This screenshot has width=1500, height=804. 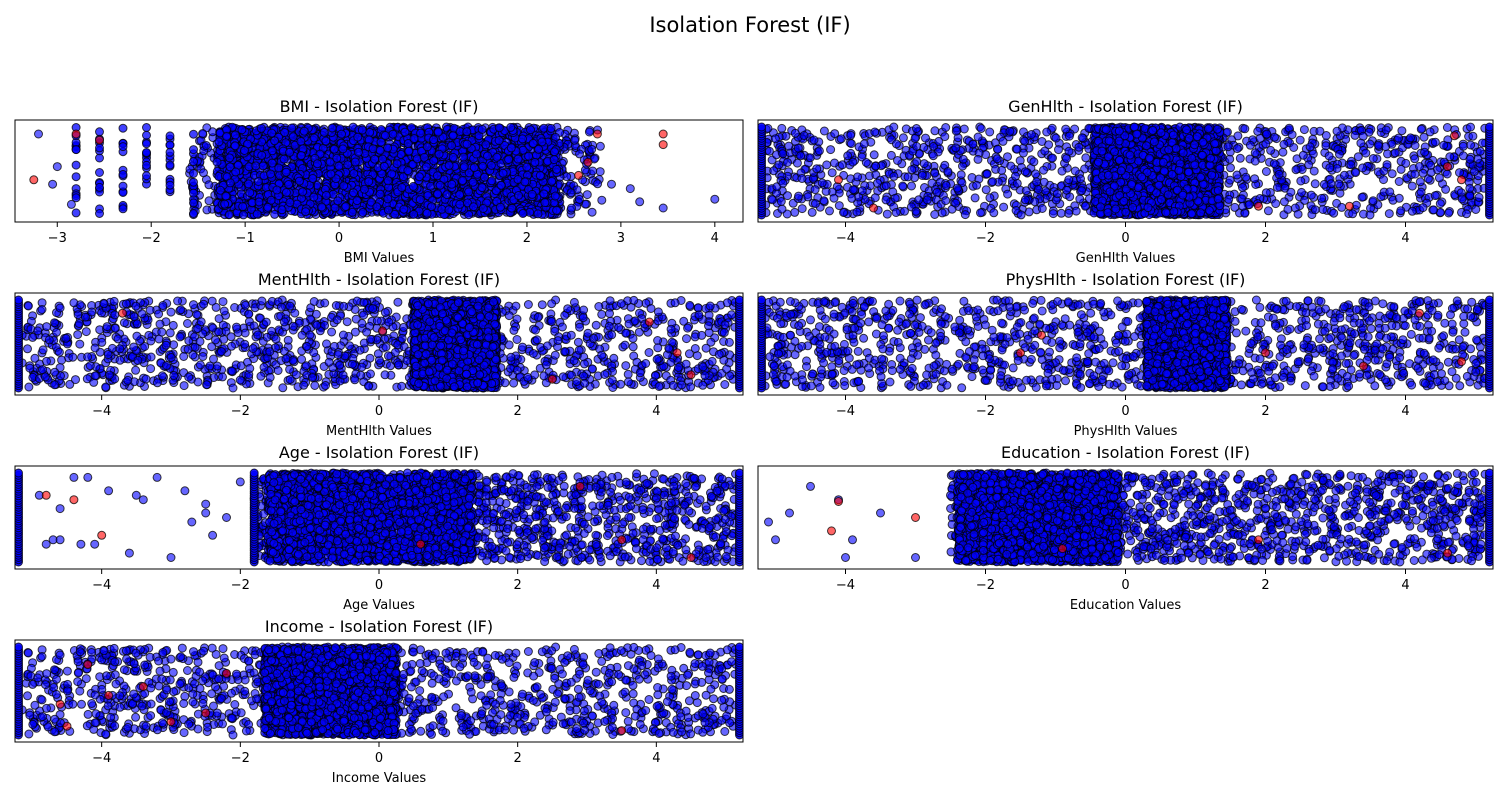 What do you see at coordinates (715, 238) in the screenshot?
I see `x-tick-label: 4` at bounding box center [715, 238].